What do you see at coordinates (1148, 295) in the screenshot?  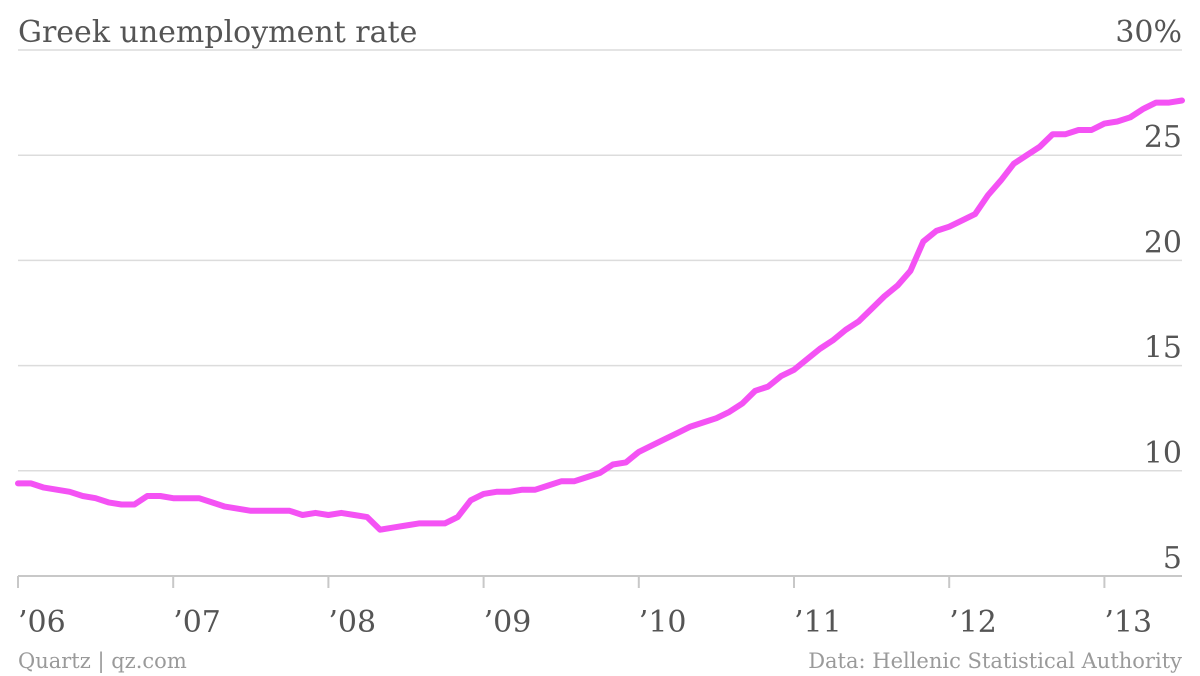 I see `y-axis-tick-labels: 30% 25 20 15 10 5` at bounding box center [1148, 295].